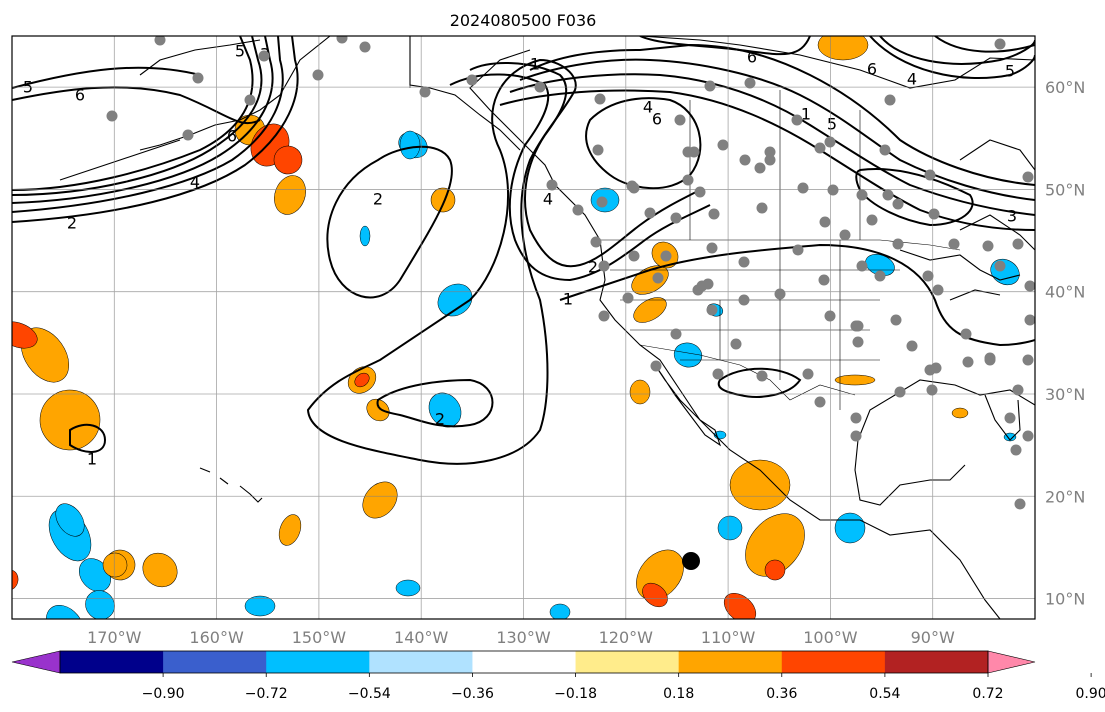  What do you see at coordinates (1090, 694) in the screenshot?
I see `colorbar-tick-label: 0.90` at bounding box center [1090, 694].